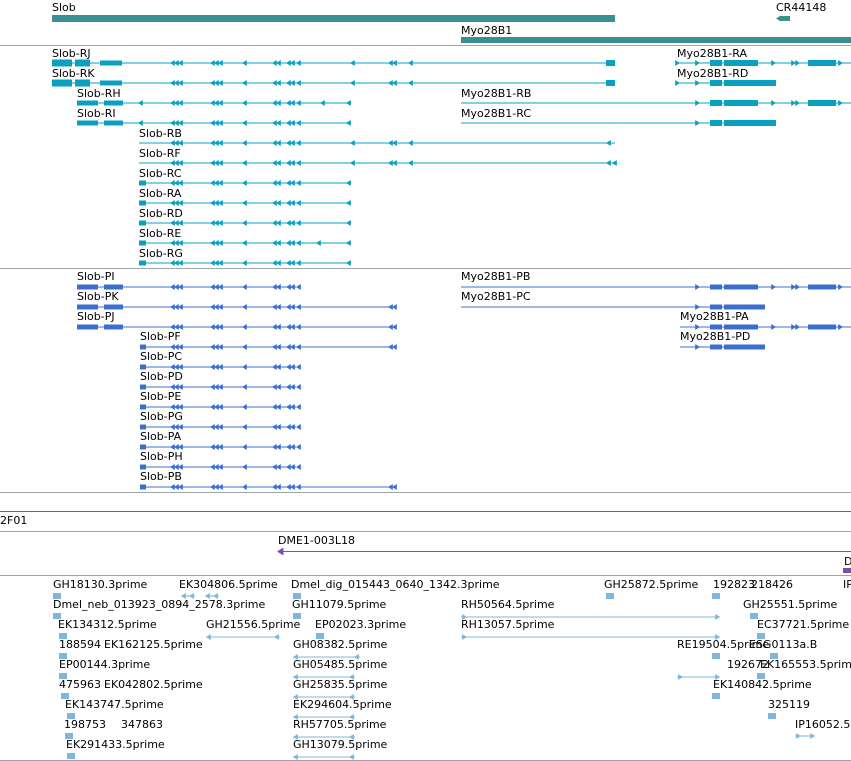 The image size is (851, 761). Describe the element at coordinates (425, 268) in the screenshot. I see `track-separator` at that location.